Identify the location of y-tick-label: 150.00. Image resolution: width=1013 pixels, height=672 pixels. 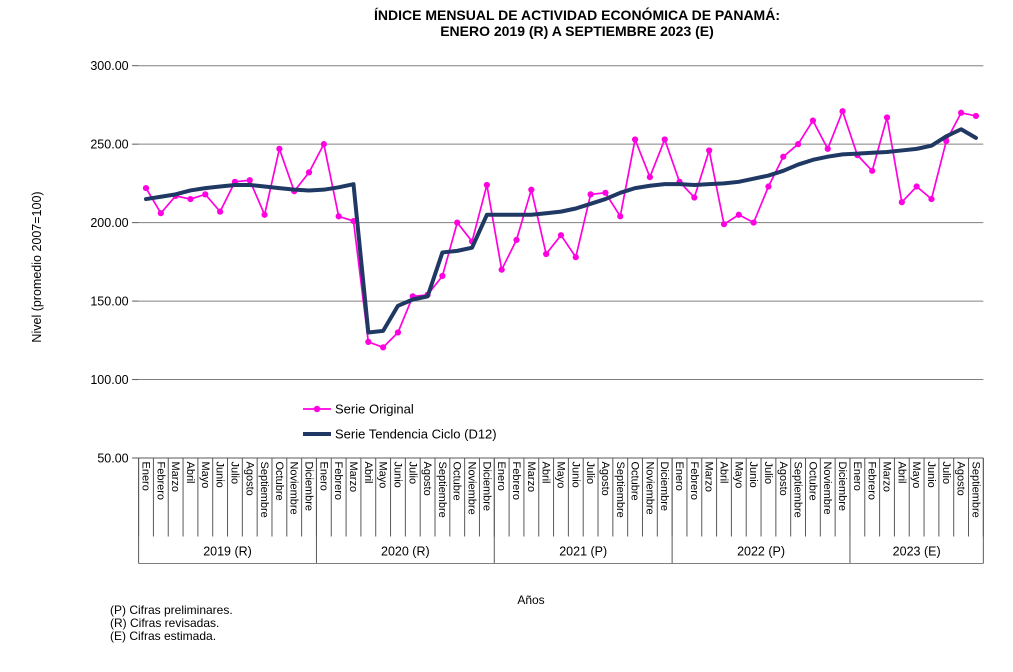
(109, 302).